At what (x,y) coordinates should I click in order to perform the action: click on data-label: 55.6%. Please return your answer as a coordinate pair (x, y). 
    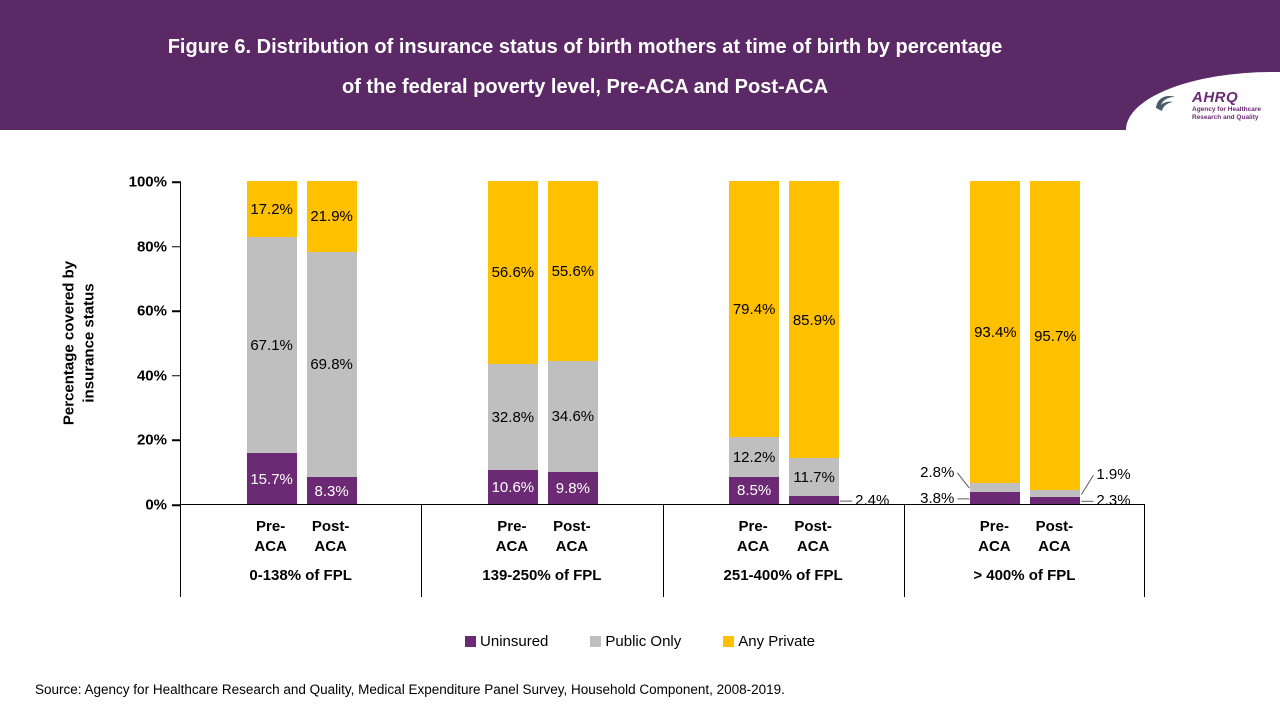
    Looking at the image, I should click on (573, 271).